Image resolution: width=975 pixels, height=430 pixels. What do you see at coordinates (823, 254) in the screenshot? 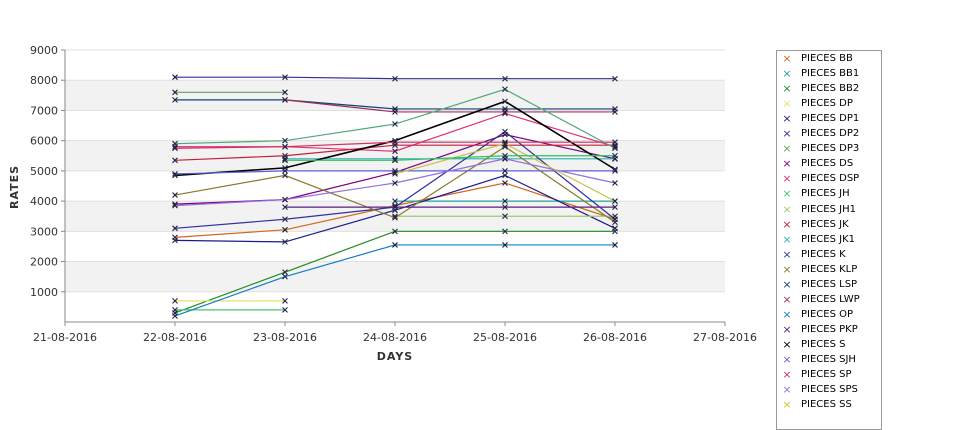
I see `legend-label: PIECES K` at bounding box center [823, 254].